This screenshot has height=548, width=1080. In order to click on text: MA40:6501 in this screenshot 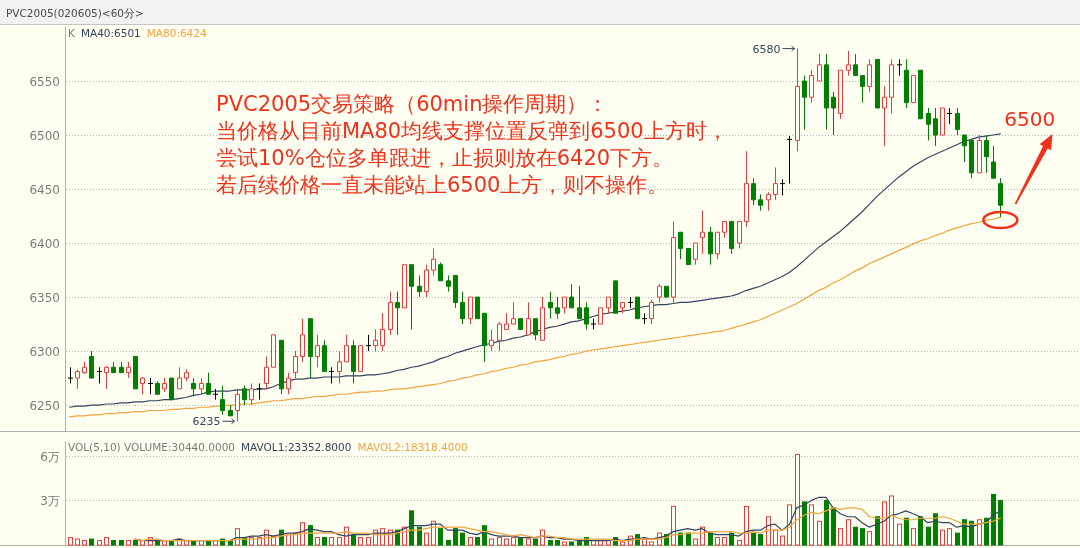, I will do `click(110, 33)`.